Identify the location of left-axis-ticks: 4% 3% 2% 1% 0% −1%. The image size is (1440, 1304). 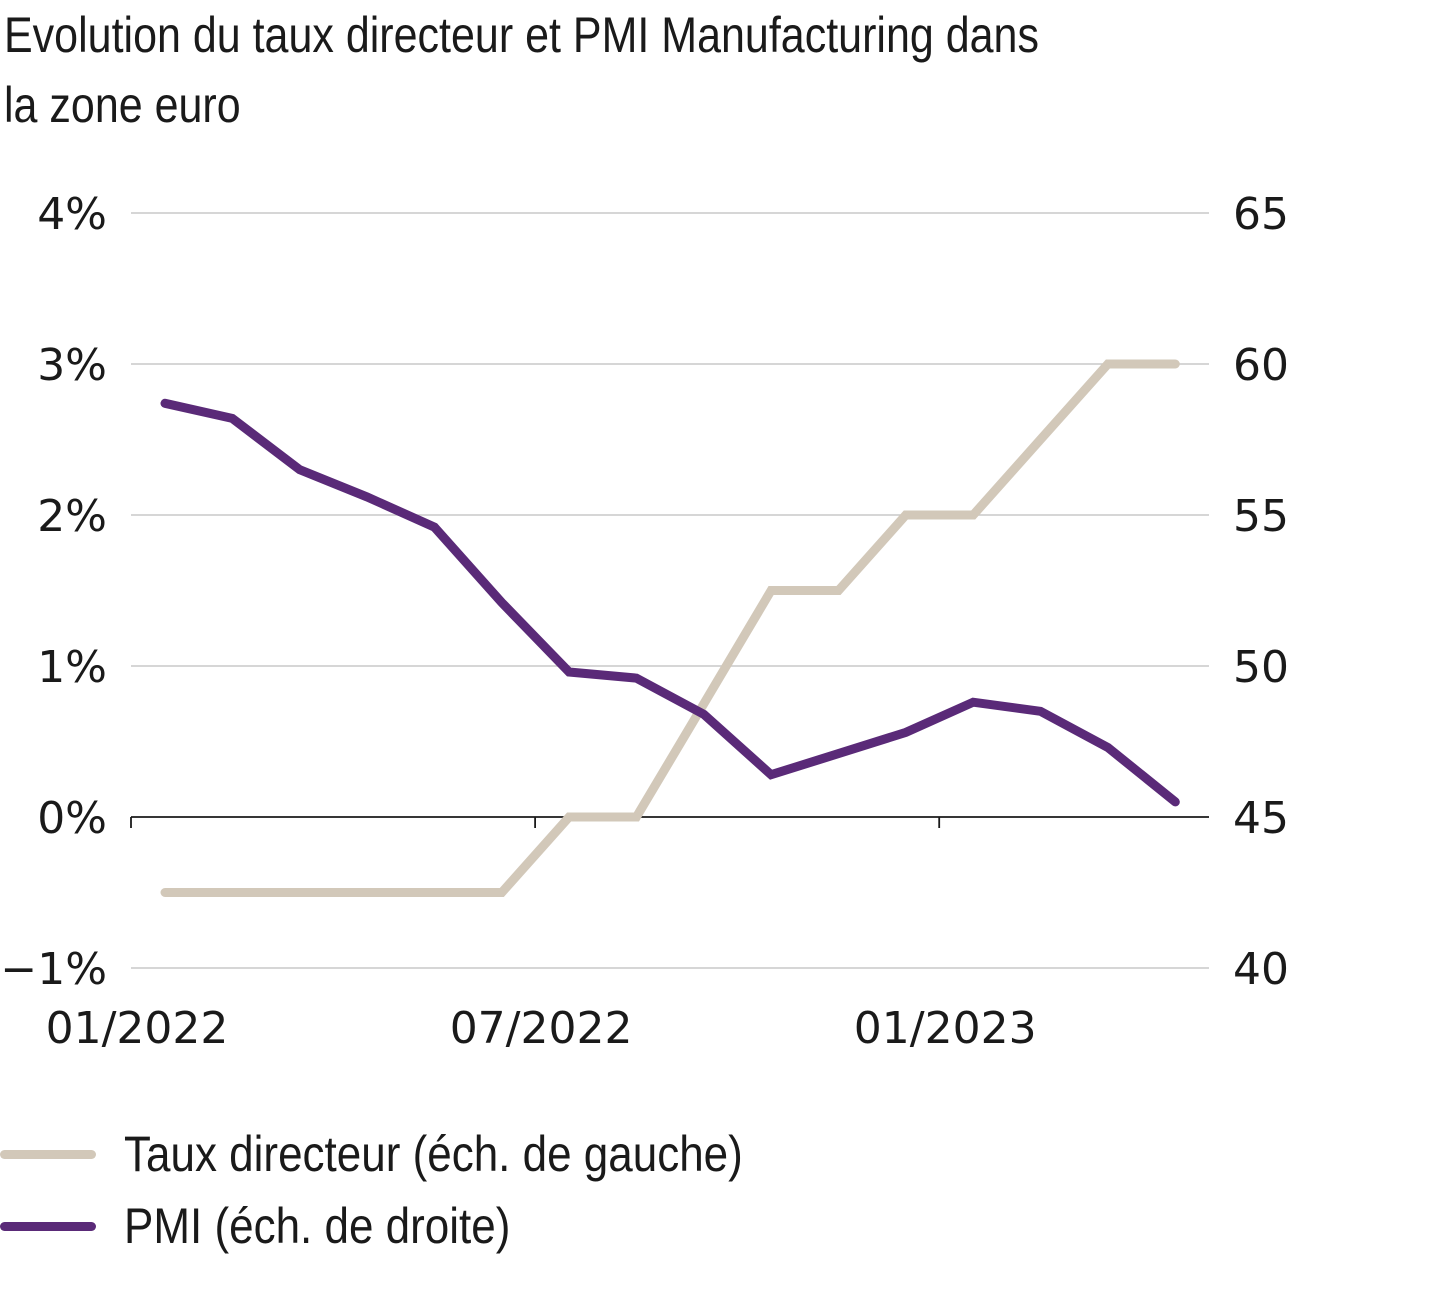
(53, 592).